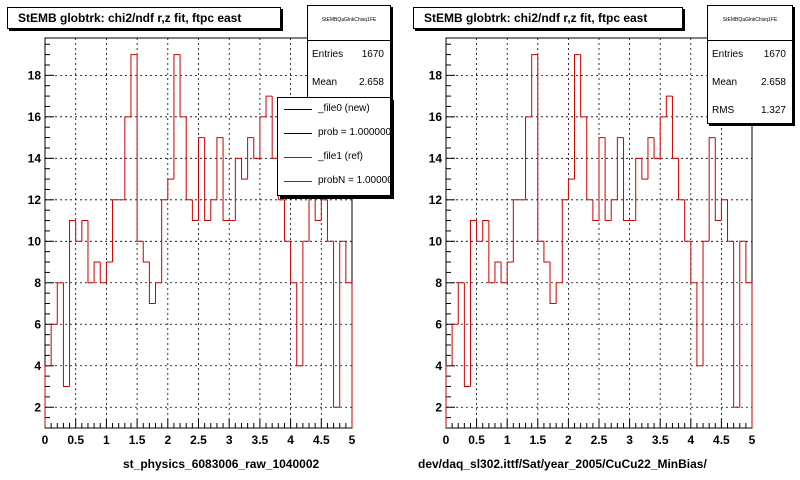 The image size is (800, 480). Describe the element at coordinates (325, 82) in the screenshot. I see `stats-label: Mean` at that location.